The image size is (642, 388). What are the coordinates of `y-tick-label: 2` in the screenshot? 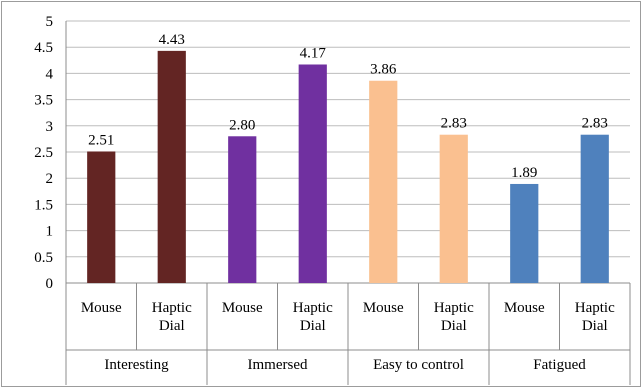 It's located at (50, 179).